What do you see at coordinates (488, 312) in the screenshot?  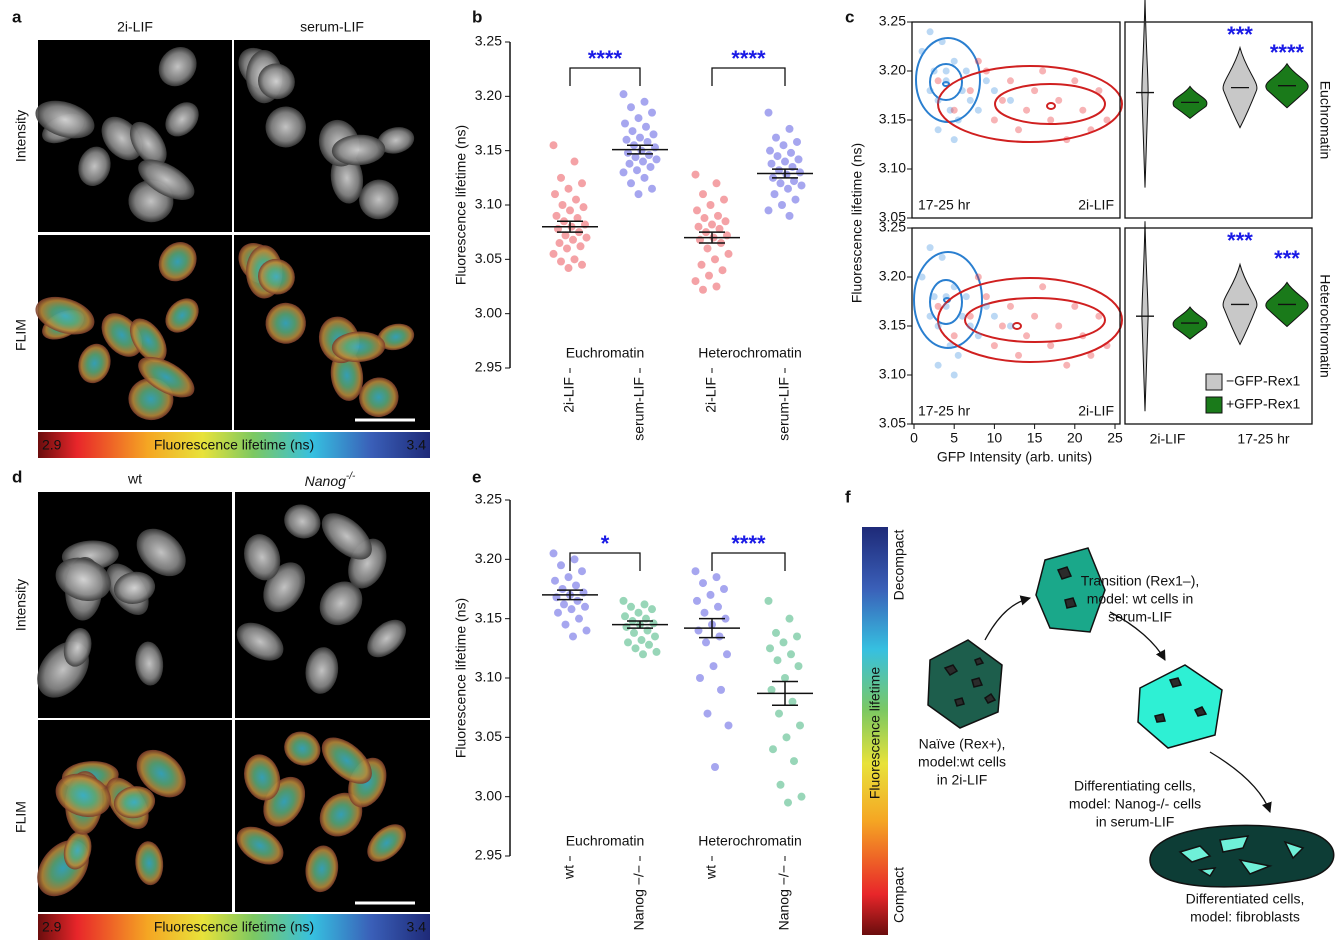 I see `y-tick-label: 3.00` at bounding box center [488, 312].